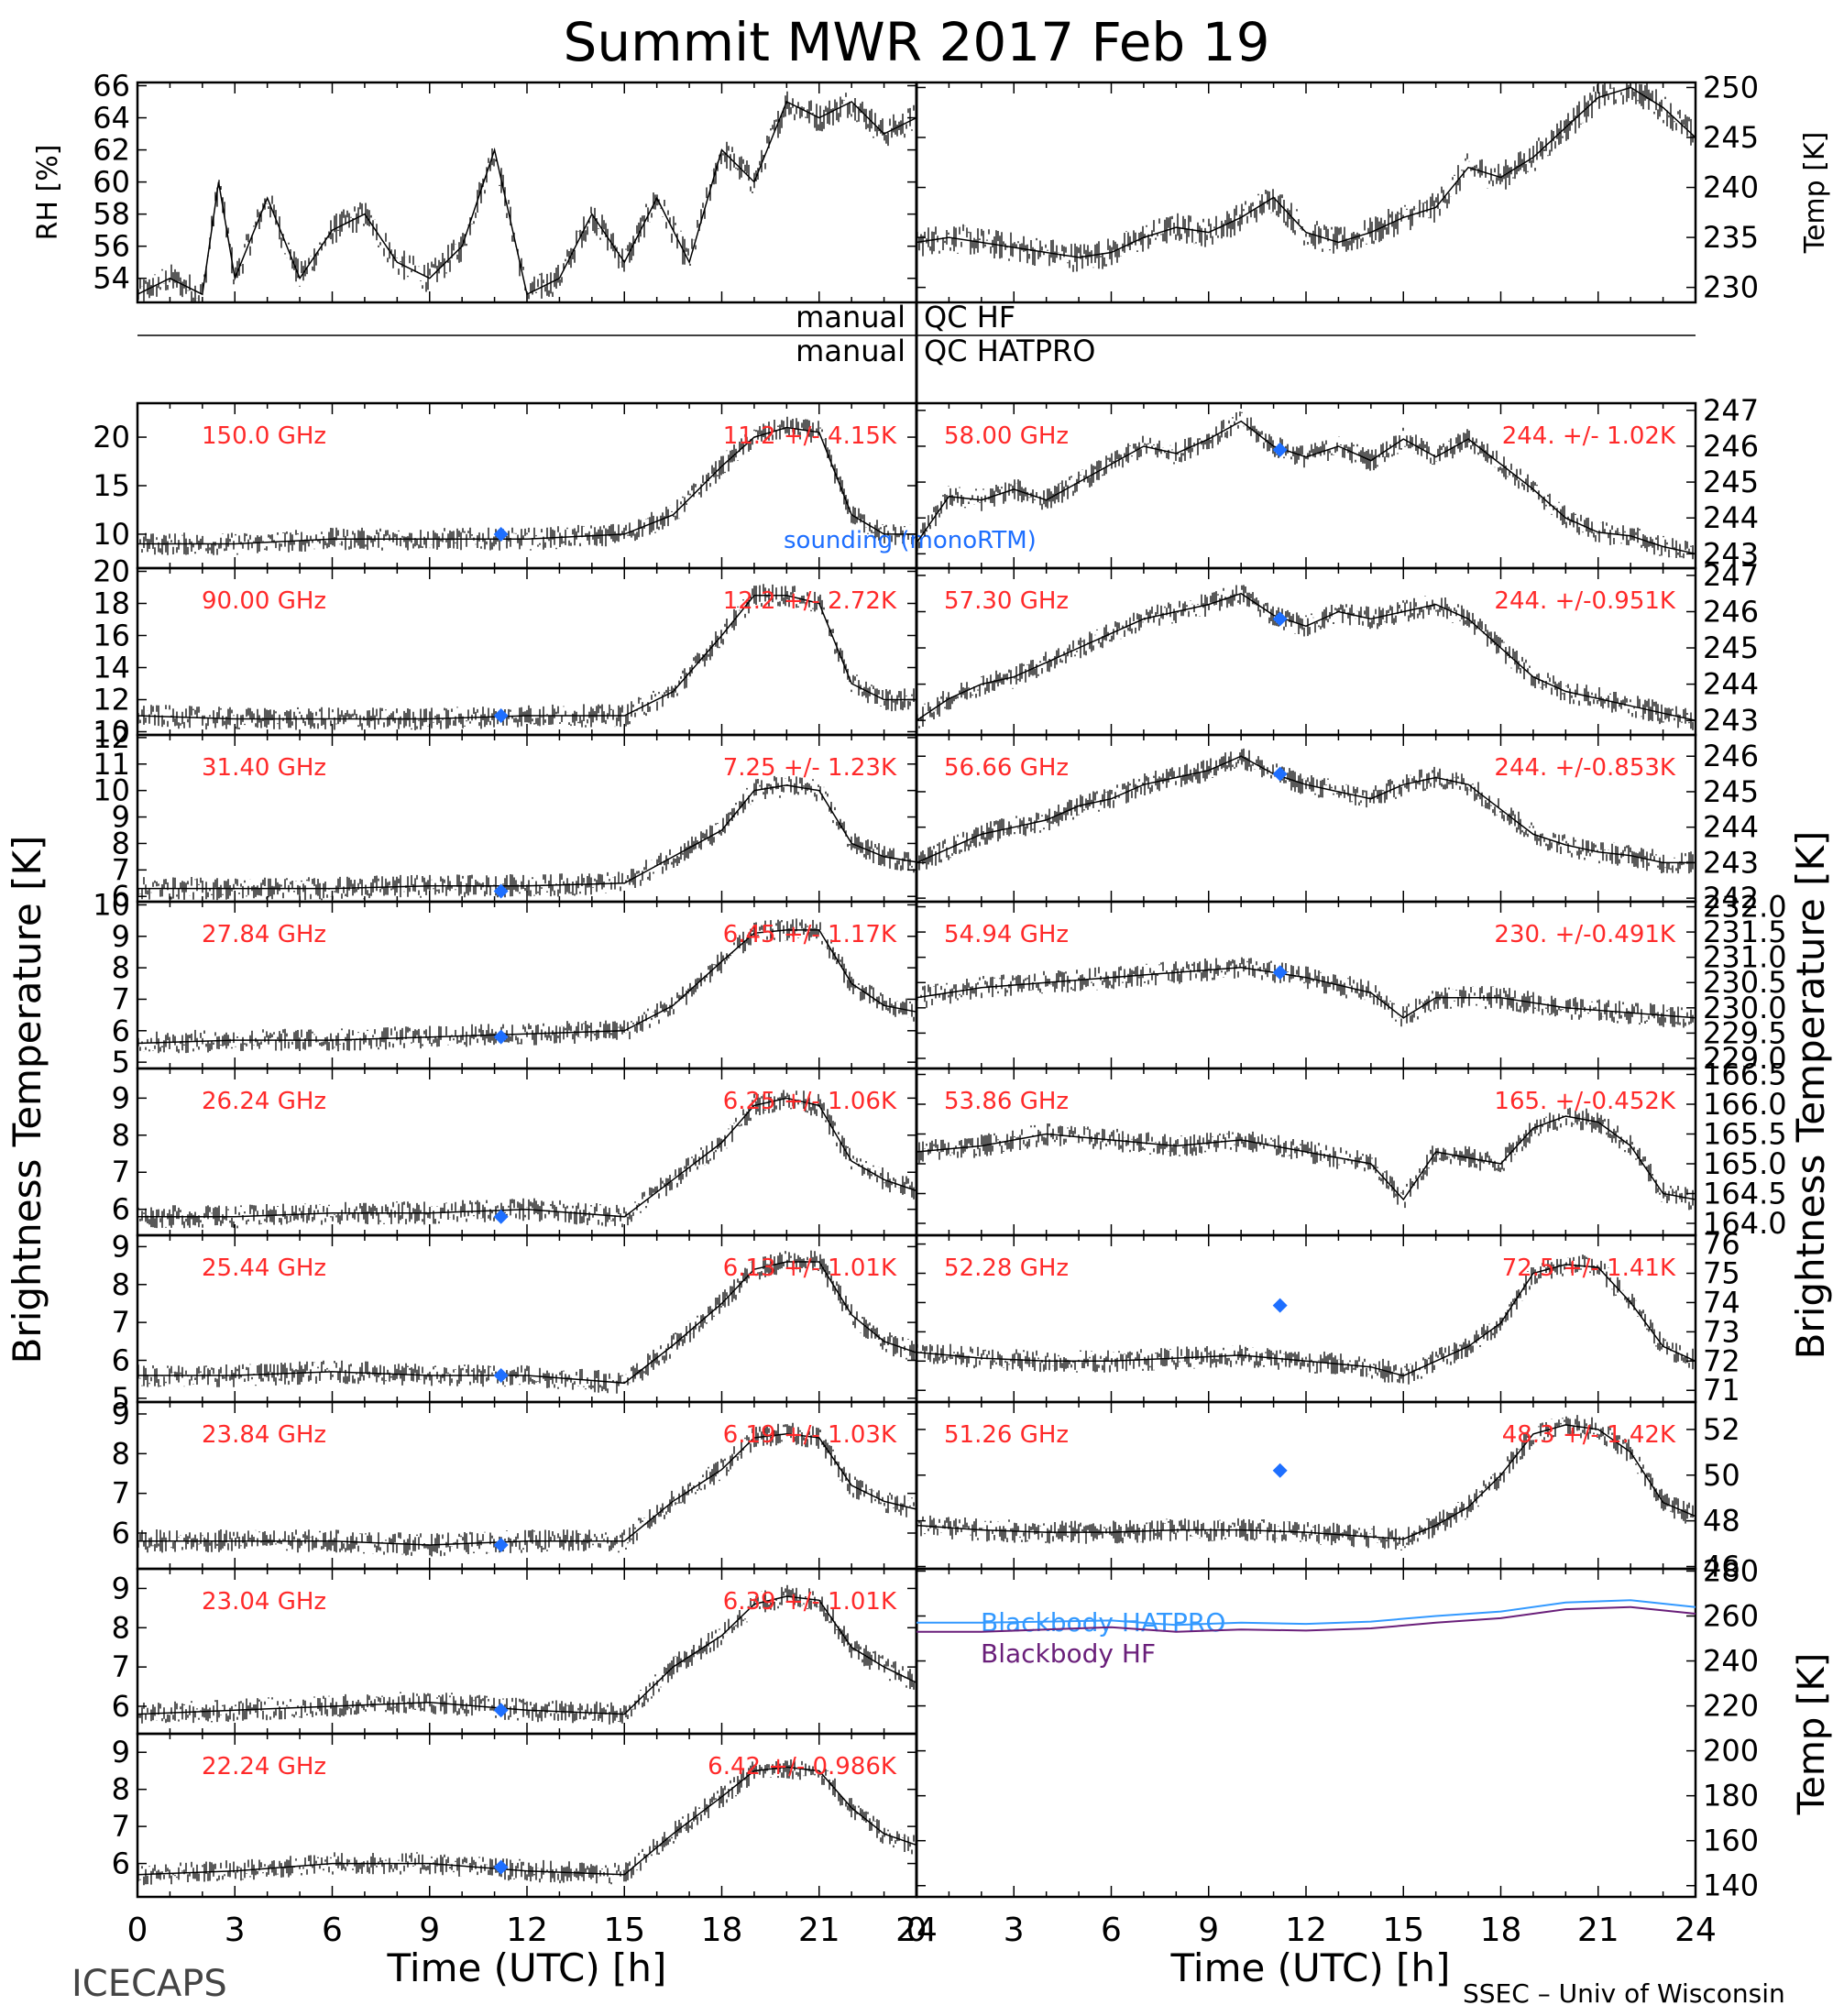  What do you see at coordinates (1585, 601) in the screenshot?
I see `channel-stat: 244. +/-0.951K` at bounding box center [1585, 601].